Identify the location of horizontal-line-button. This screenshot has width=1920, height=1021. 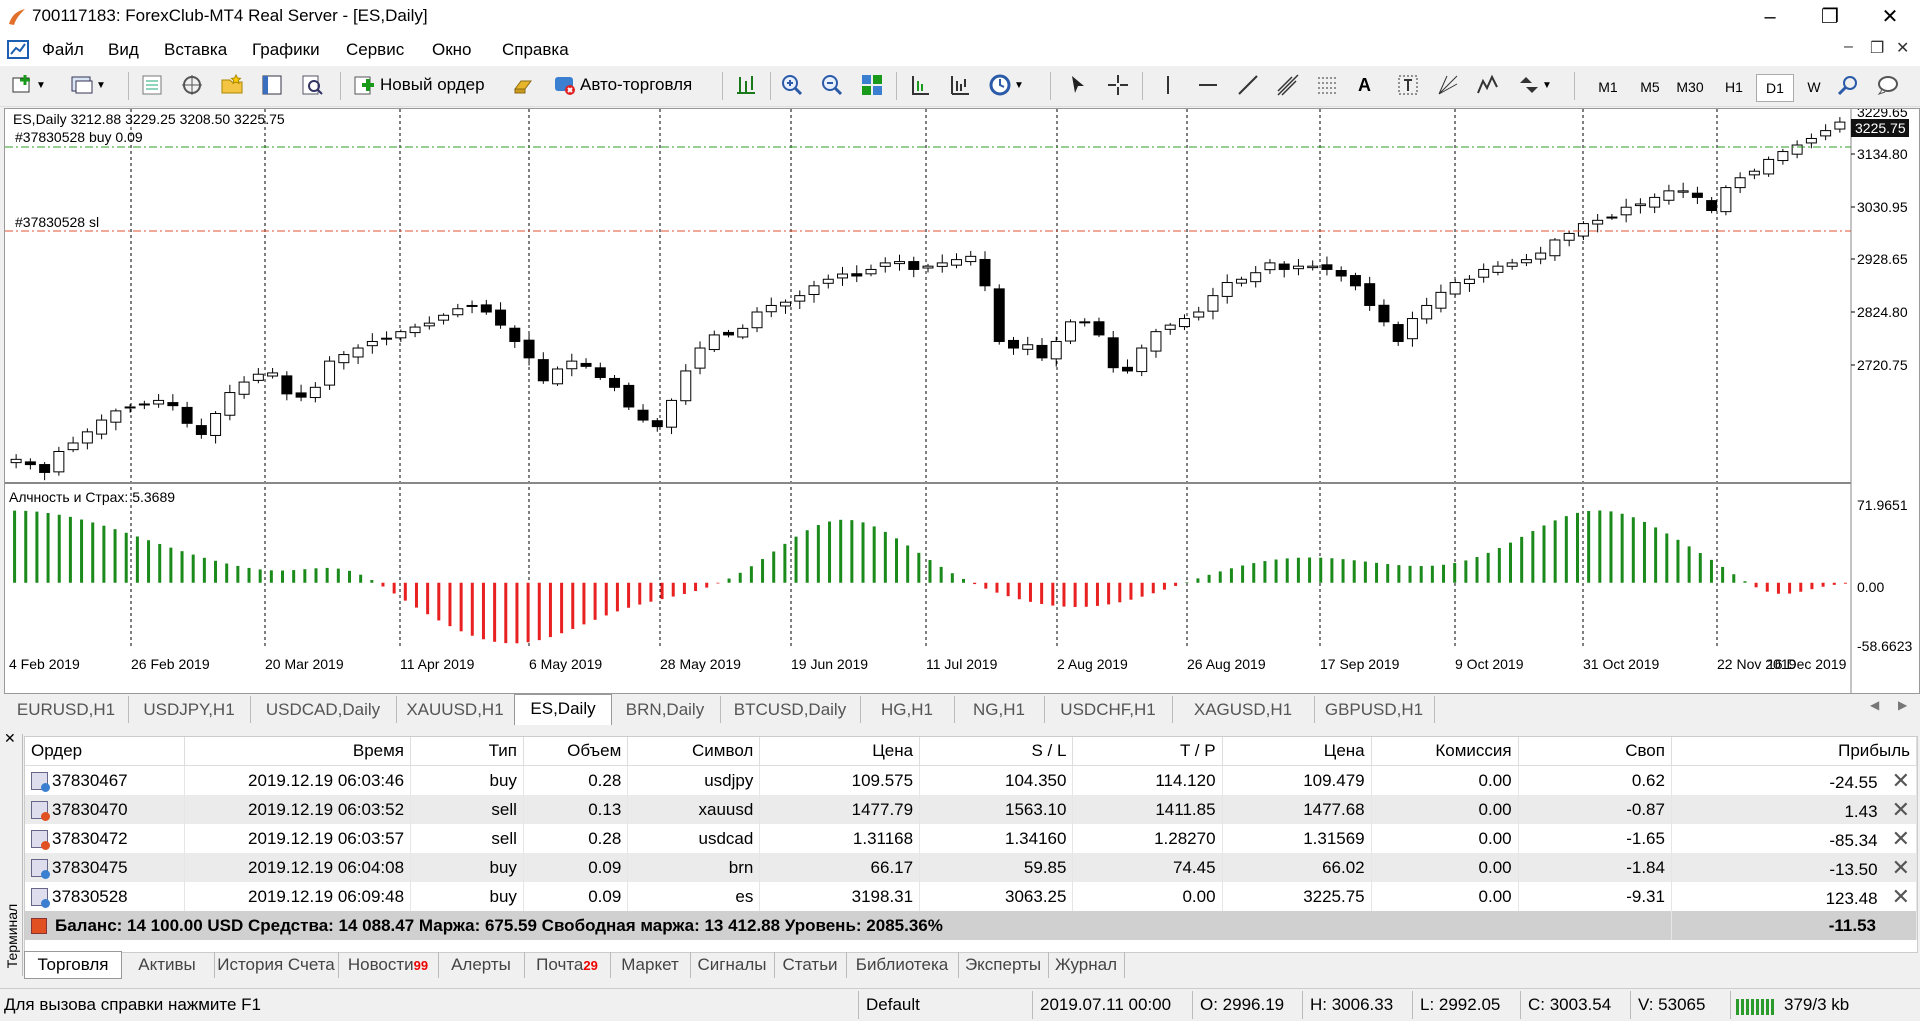
(1208, 85).